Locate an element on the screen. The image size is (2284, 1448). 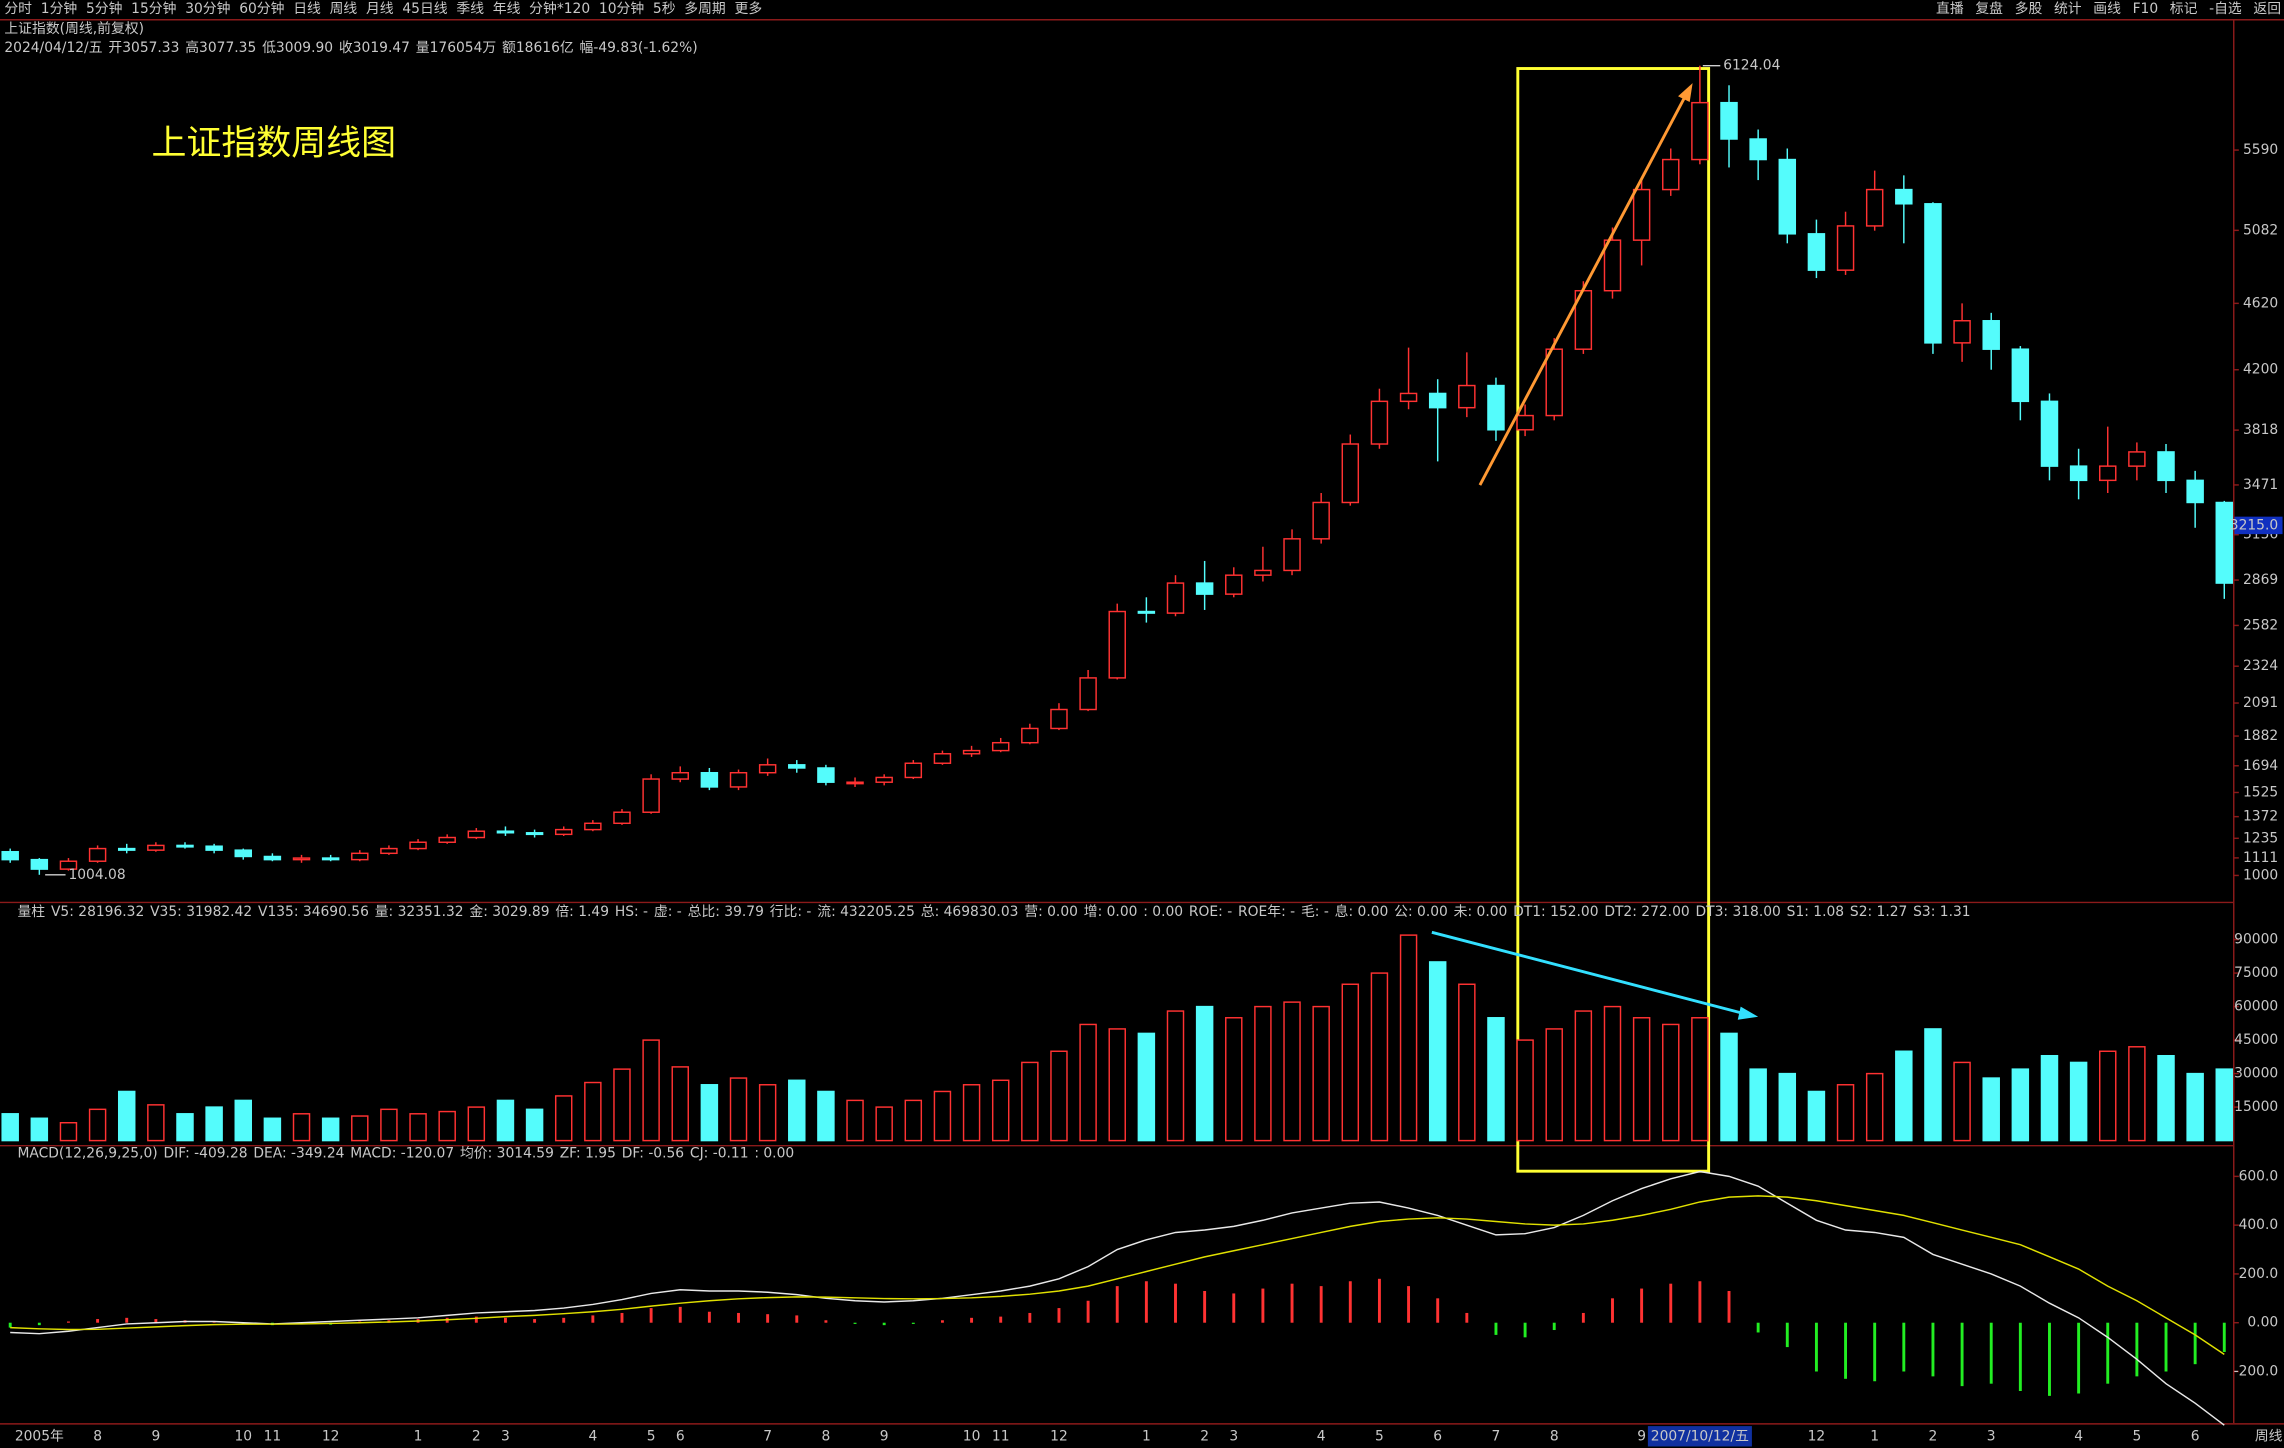
toolbar-item: 统计 is located at coordinates (2068, 9).